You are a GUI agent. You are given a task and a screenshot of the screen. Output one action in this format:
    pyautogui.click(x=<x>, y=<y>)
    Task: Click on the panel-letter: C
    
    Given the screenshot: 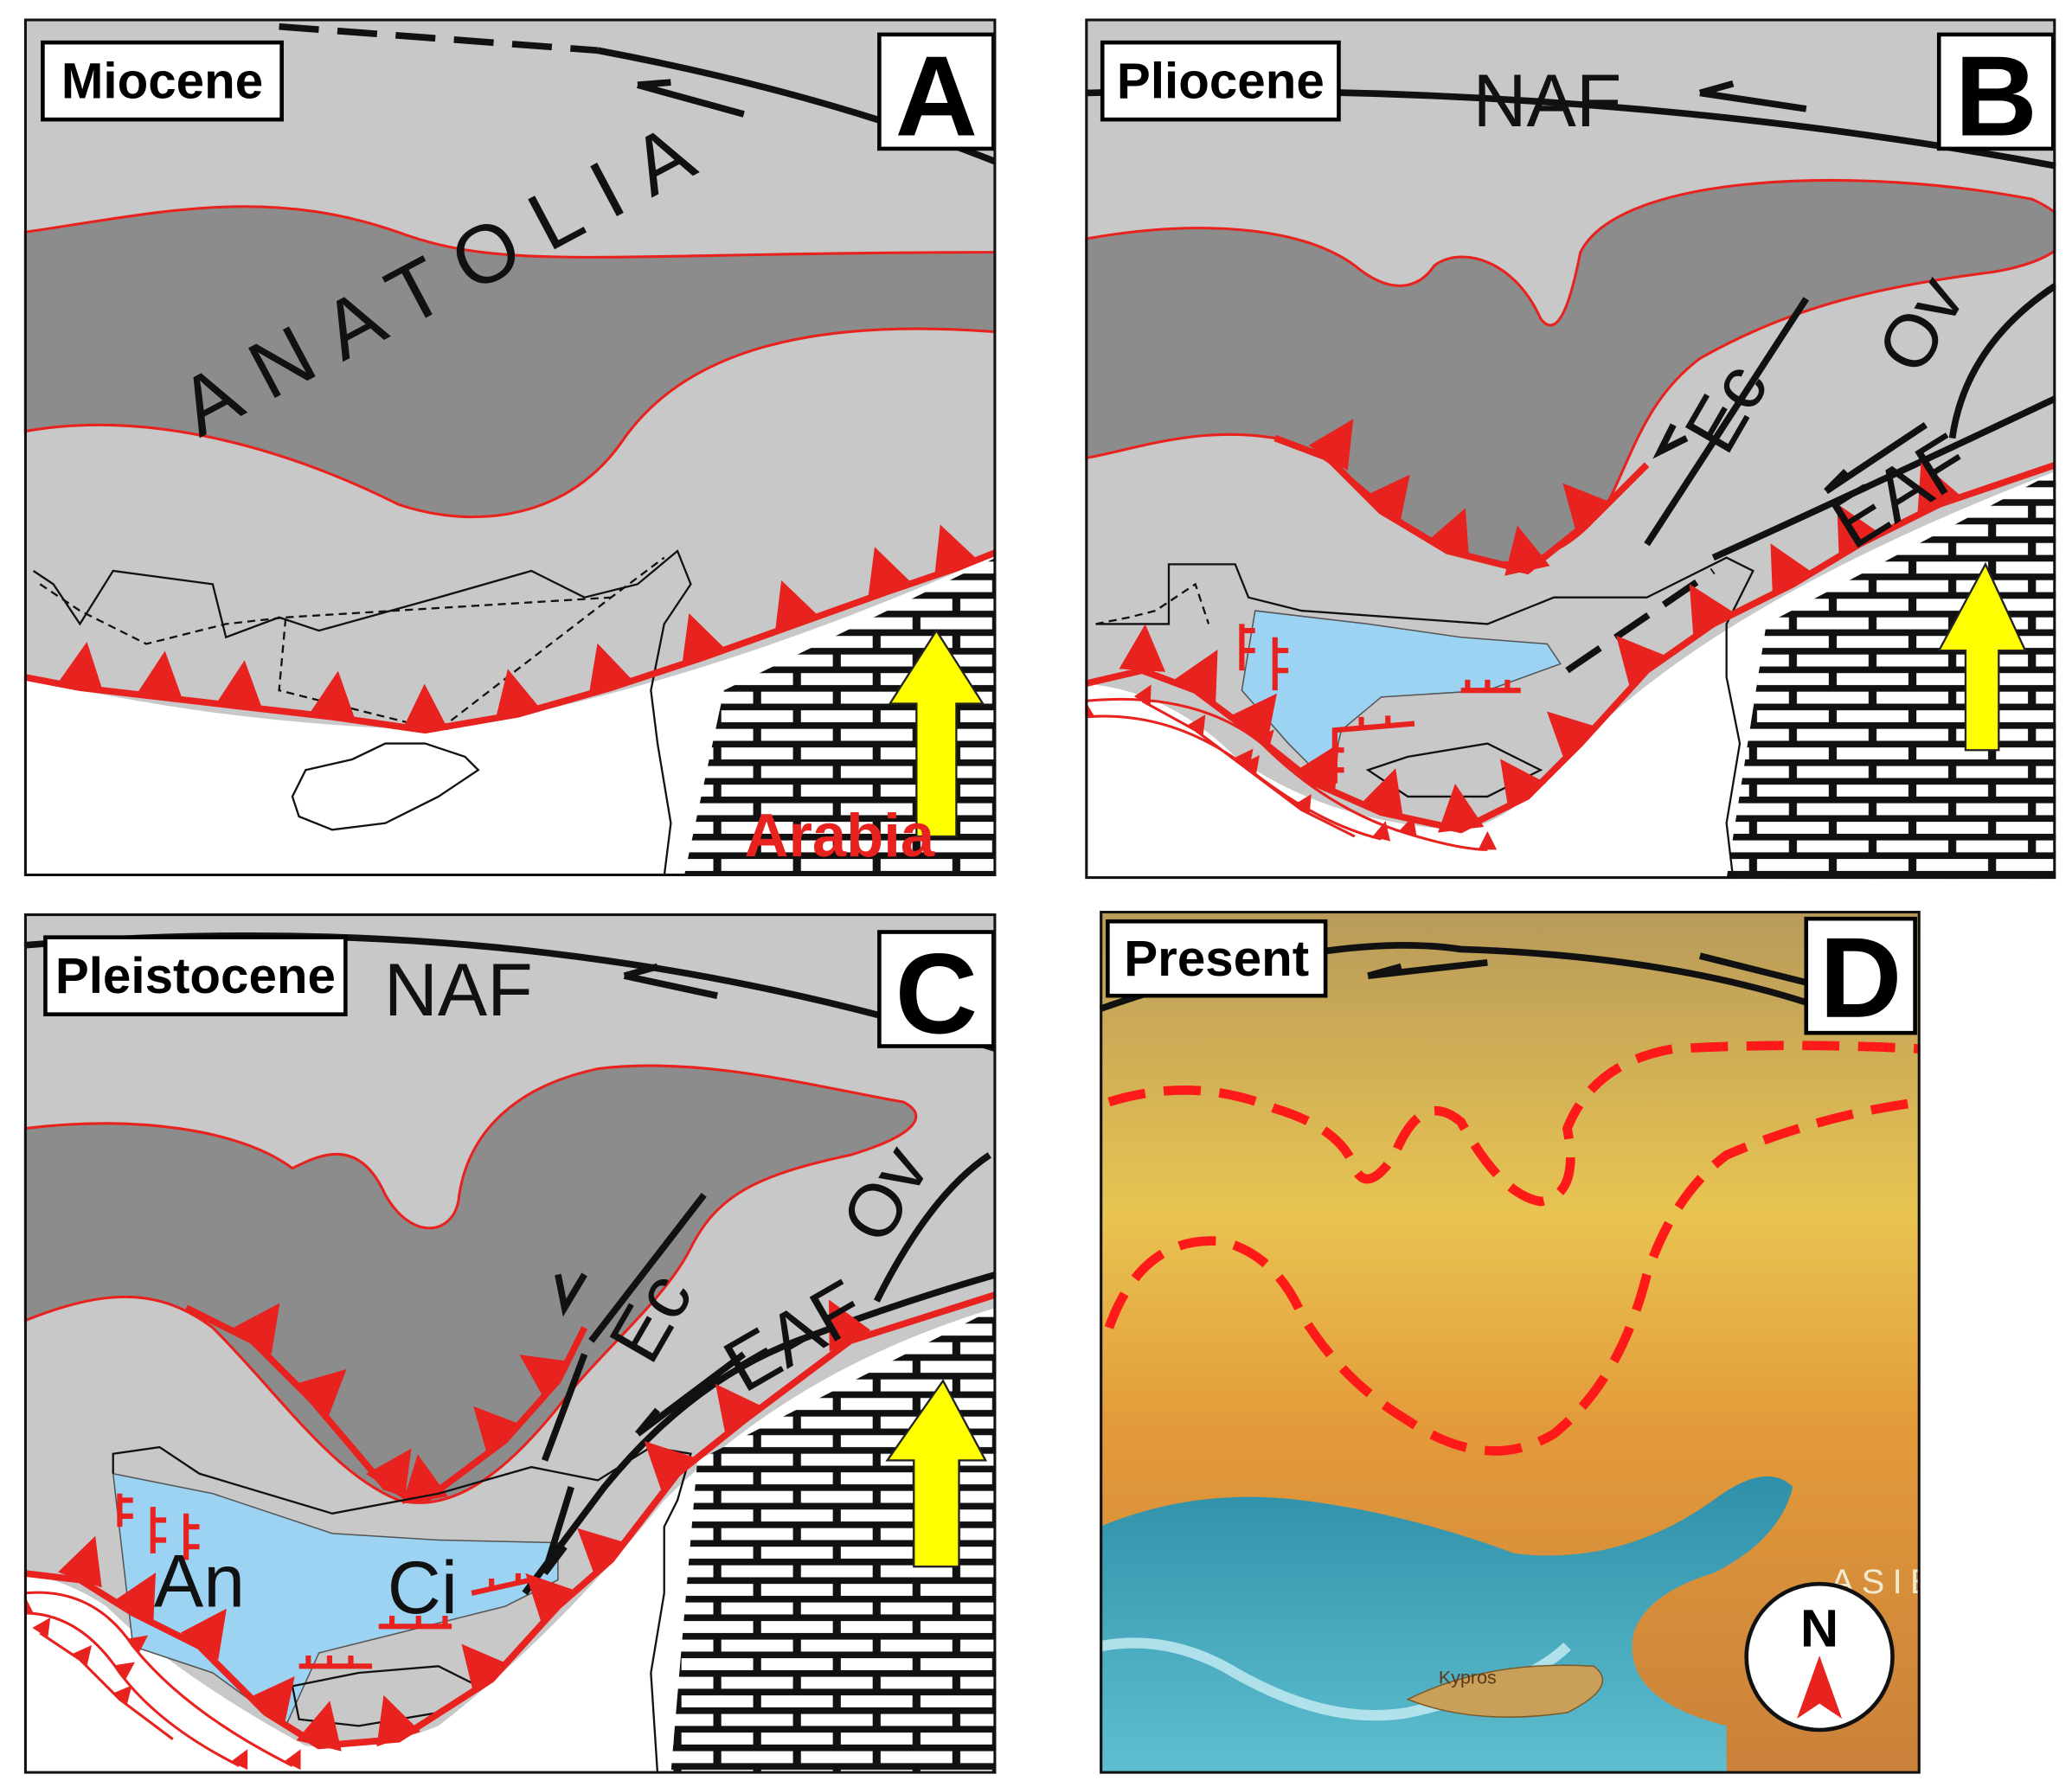 What is the action you would take?
    pyautogui.click(x=936, y=993)
    